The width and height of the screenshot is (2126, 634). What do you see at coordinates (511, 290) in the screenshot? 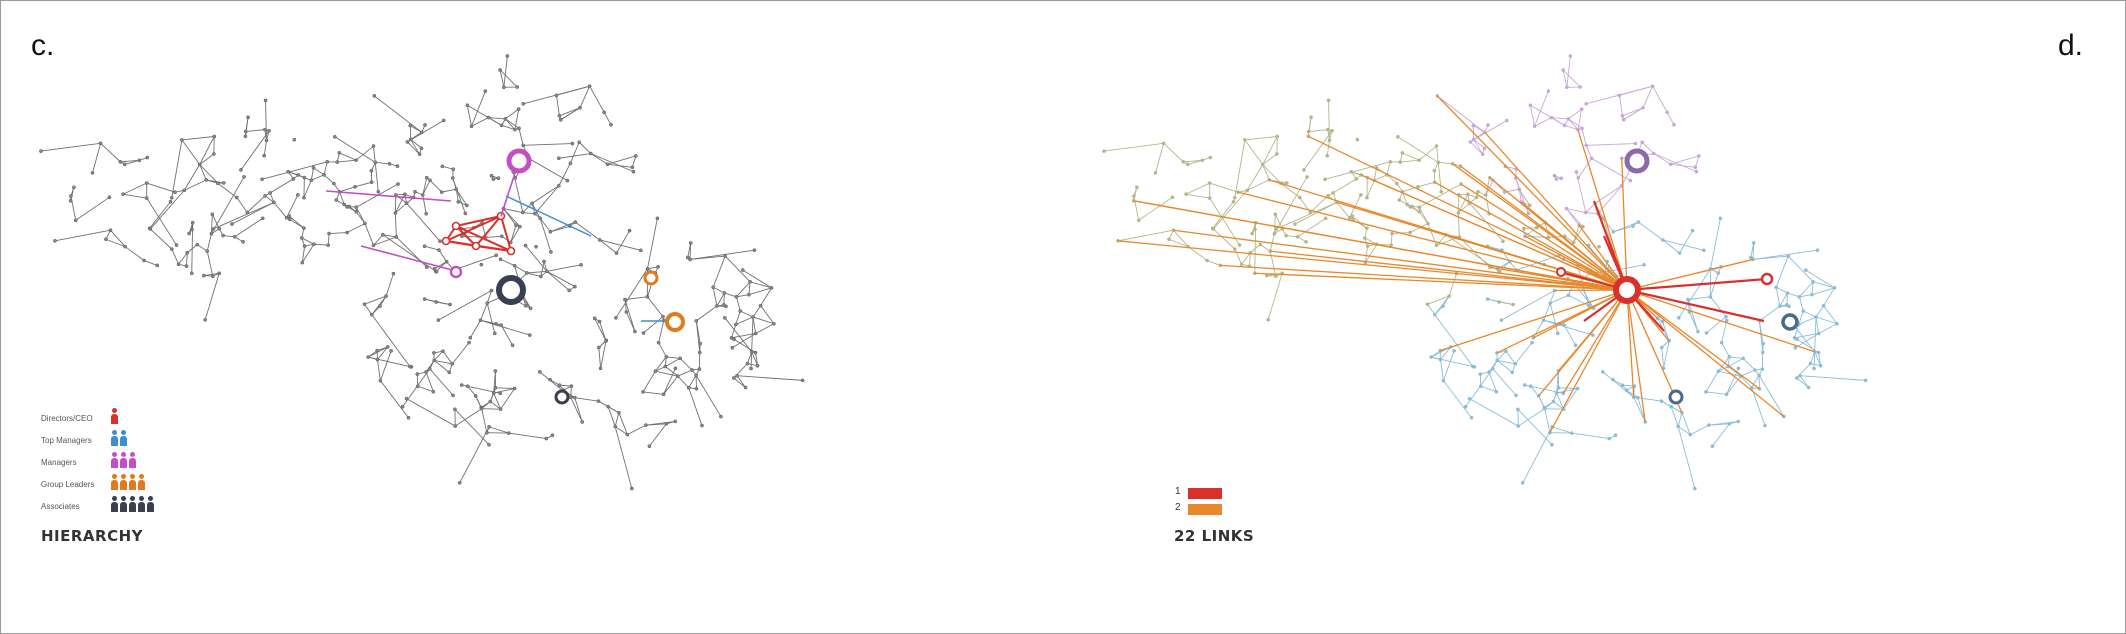
I see `associate-hub` at bounding box center [511, 290].